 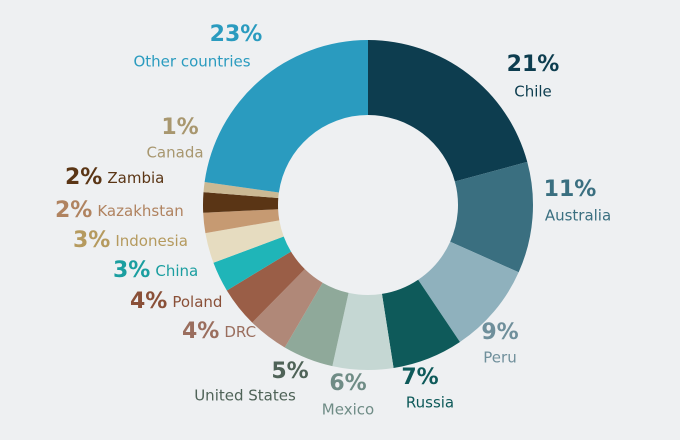 I want to click on slice-label: 11% Australia, so click(x=578, y=201).